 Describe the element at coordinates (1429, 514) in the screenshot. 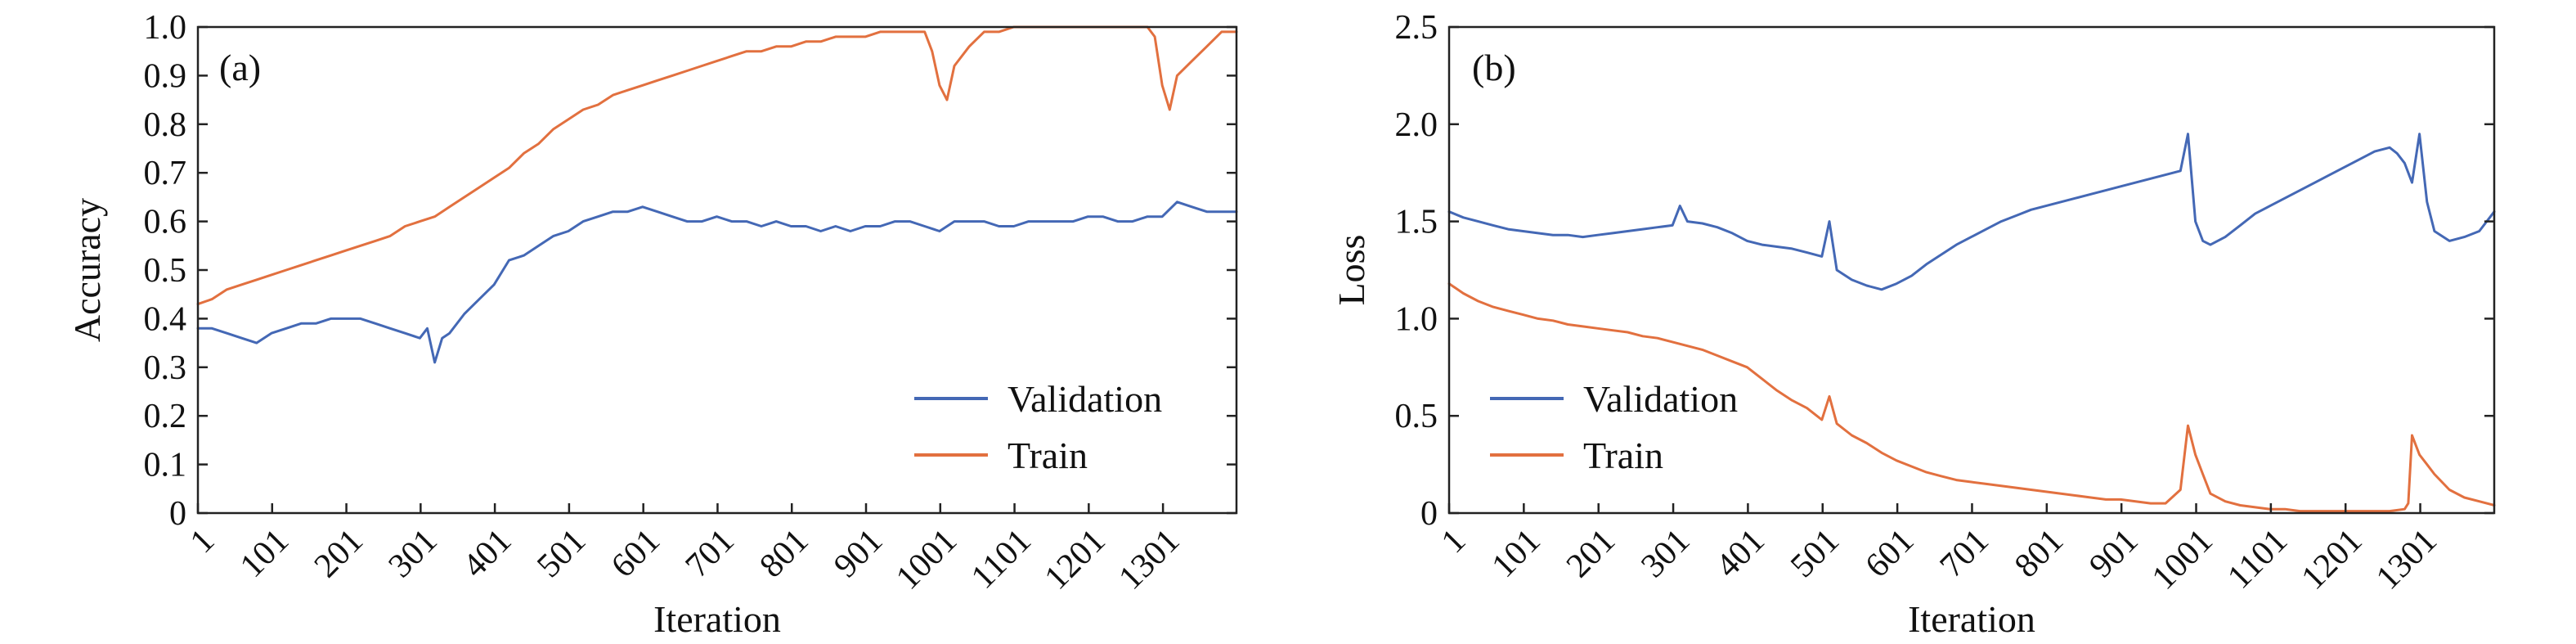

I see `loss-y-tick-label-0: 0` at that location.